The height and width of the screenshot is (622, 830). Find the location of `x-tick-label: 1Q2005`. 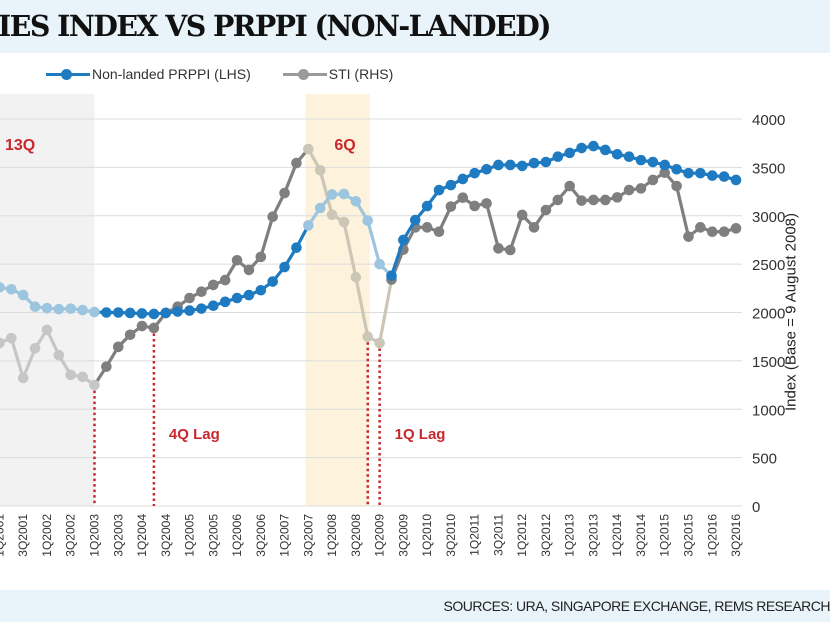

x-tick-label: 1Q2005 is located at coordinates (190, 535).